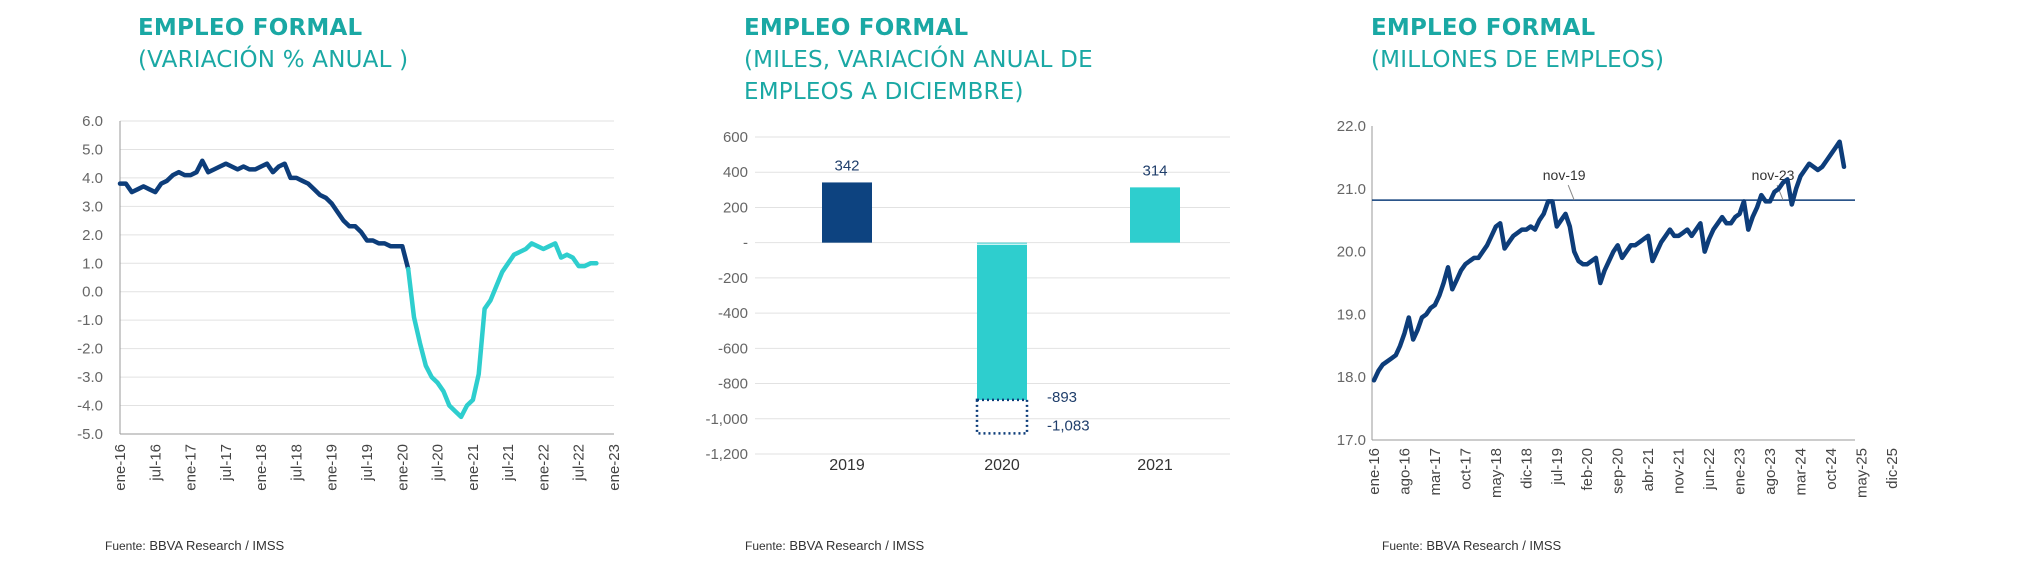 The height and width of the screenshot is (564, 2023). Describe the element at coordinates (726, 419) in the screenshot. I see `y-tick-label: -1,000` at that location.